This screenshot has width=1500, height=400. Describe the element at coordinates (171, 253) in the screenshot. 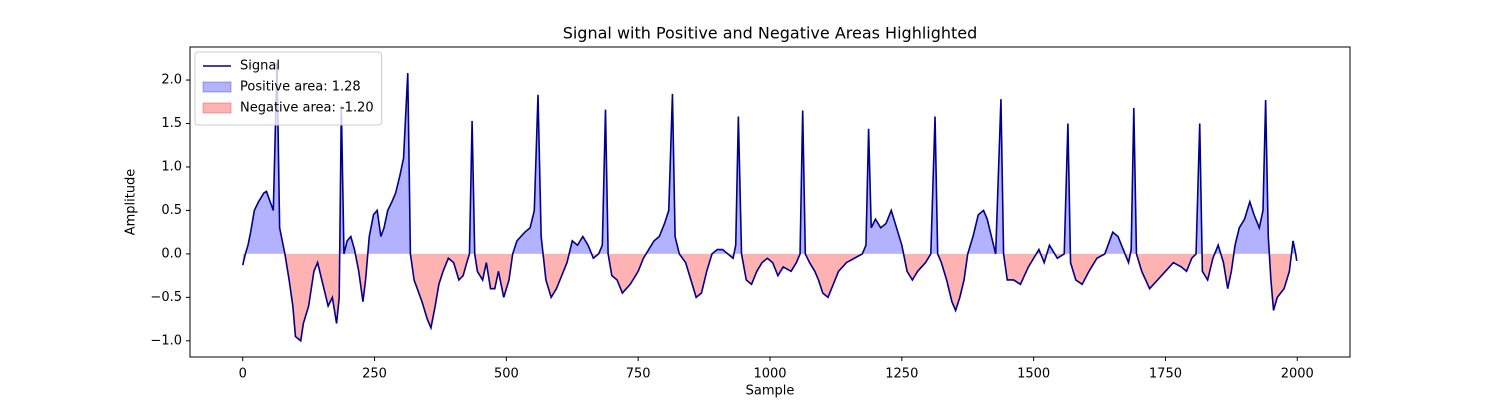

I see `y-tick-label: 0.0` at that location.